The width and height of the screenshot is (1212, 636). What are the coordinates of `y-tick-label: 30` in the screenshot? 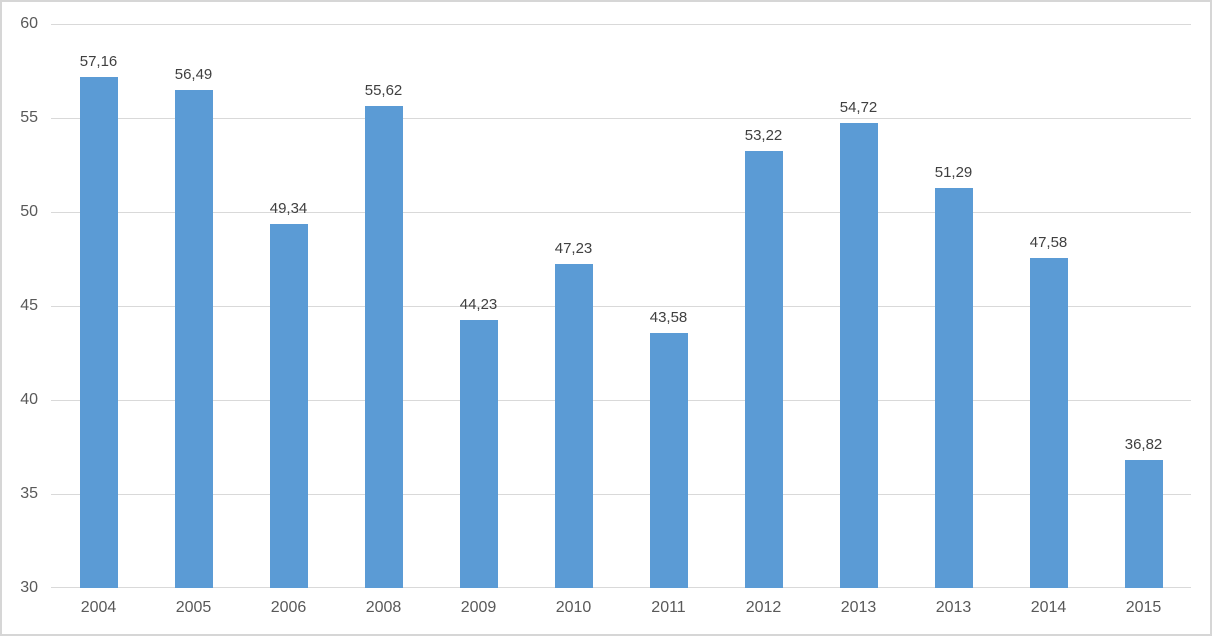 It's located at (29, 587).